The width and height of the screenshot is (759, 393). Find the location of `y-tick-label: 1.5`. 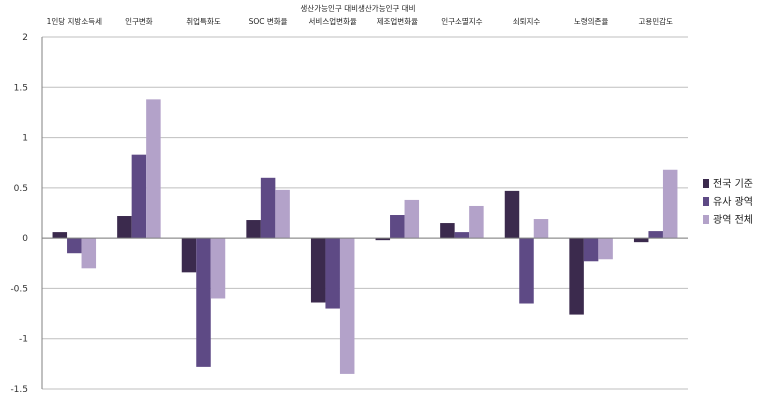

y-tick-label: 1.5 is located at coordinates (21, 88).